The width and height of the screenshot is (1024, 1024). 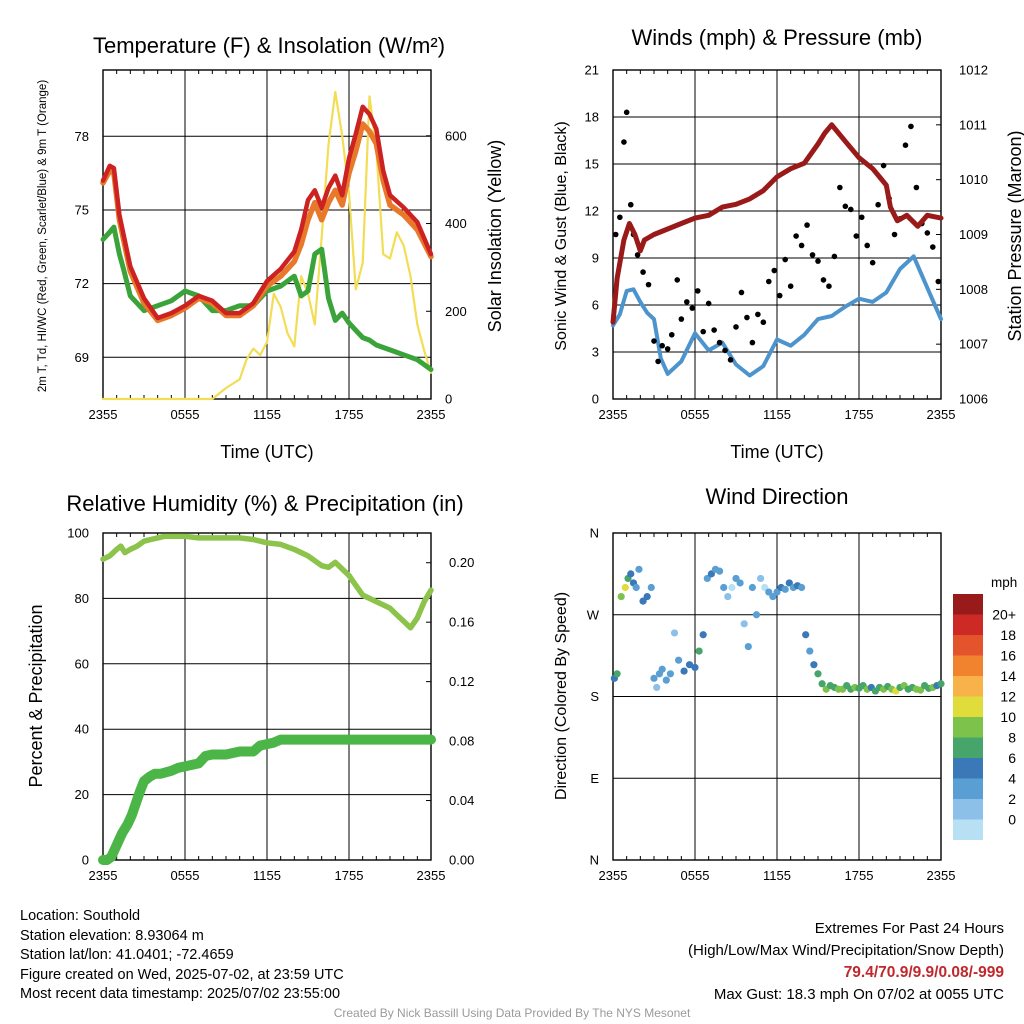 What do you see at coordinates (561, 235) in the screenshot?
I see `y-axis-label: Sonic Wind & Gust (Blue, Black)` at bounding box center [561, 235].